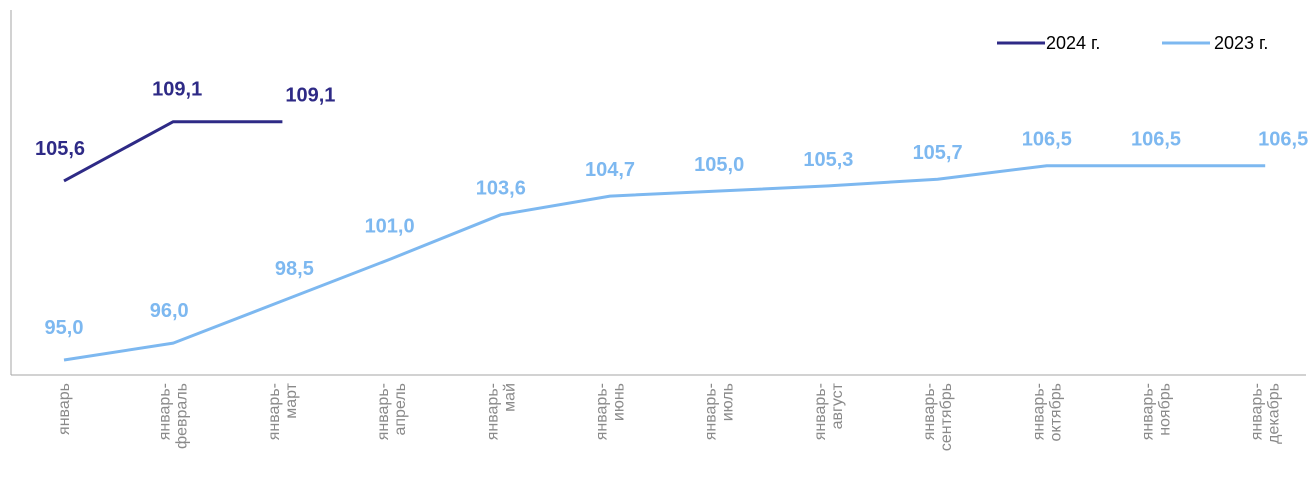 Image resolution: width=1314 pixels, height=486 pixels. I want to click on x-tick-label: январь-июнь, so click(611, 411).